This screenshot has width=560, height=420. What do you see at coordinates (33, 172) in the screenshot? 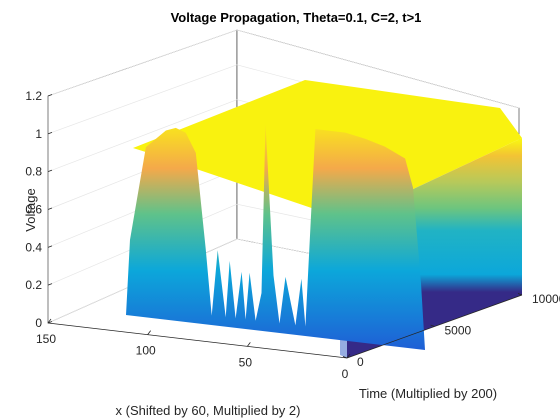
I see `voltage-tick-label: 0.8` at bounding box center [33, 172].